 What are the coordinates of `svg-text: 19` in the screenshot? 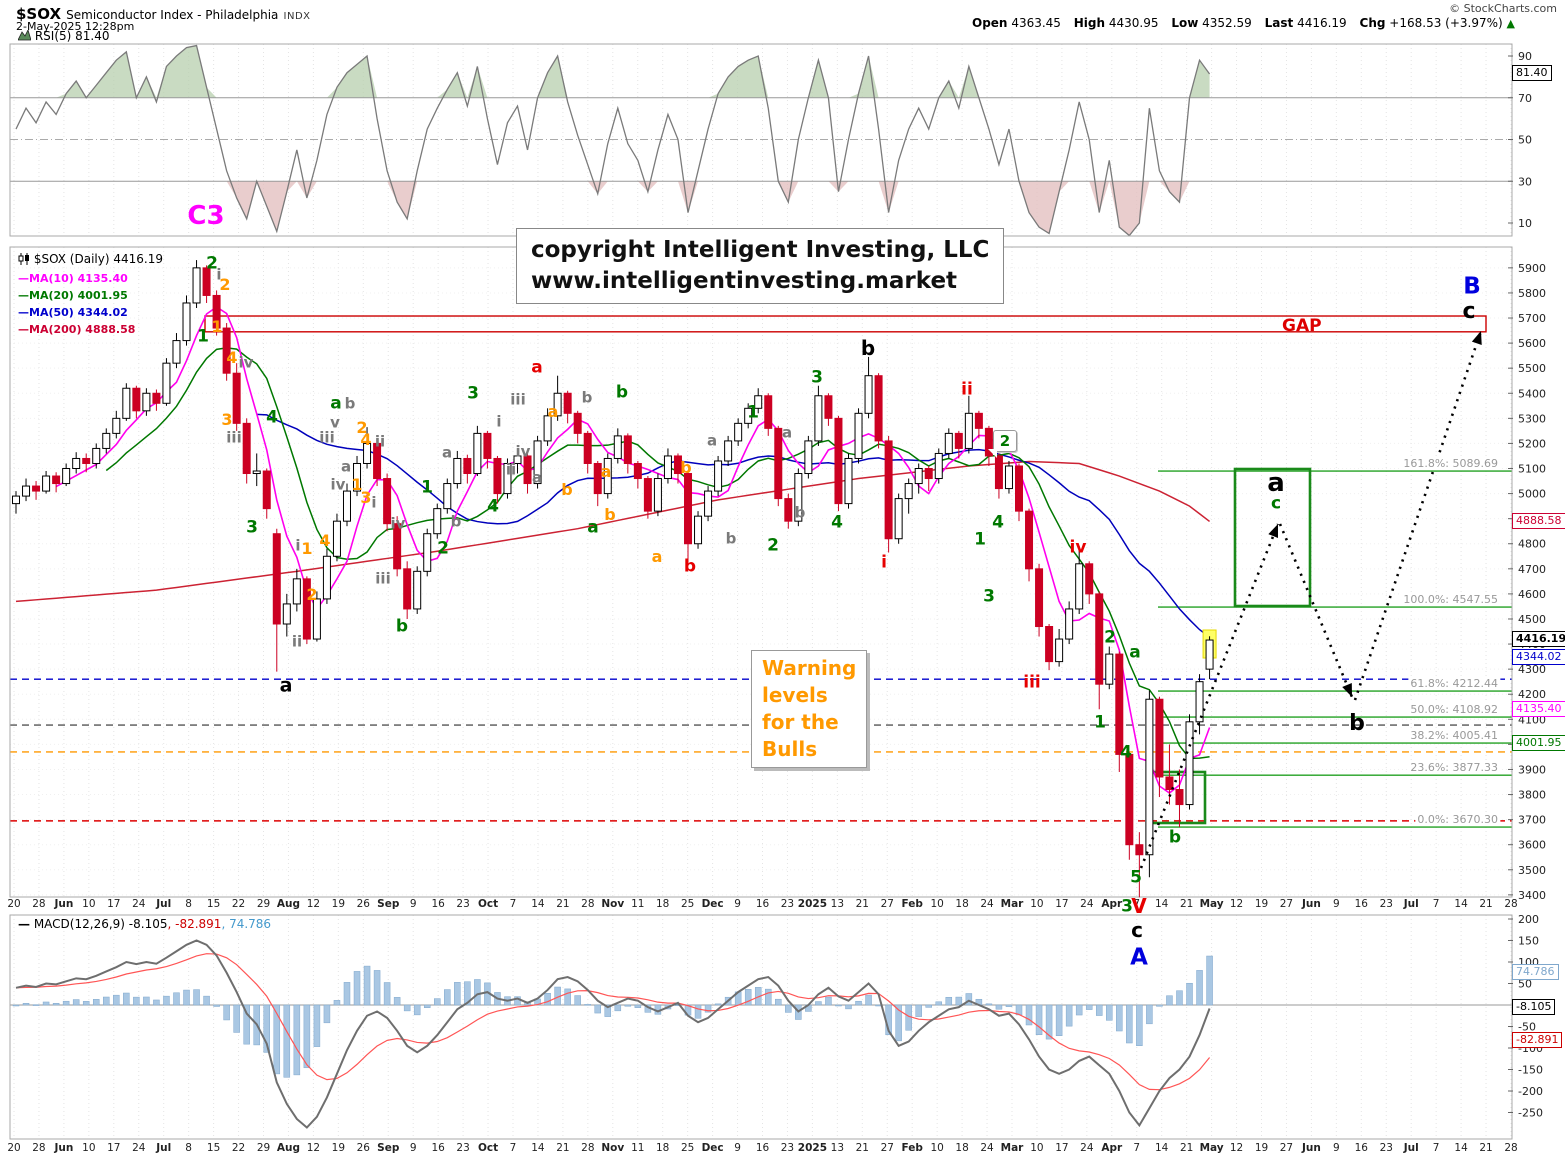 It's located at (1261, 1148).